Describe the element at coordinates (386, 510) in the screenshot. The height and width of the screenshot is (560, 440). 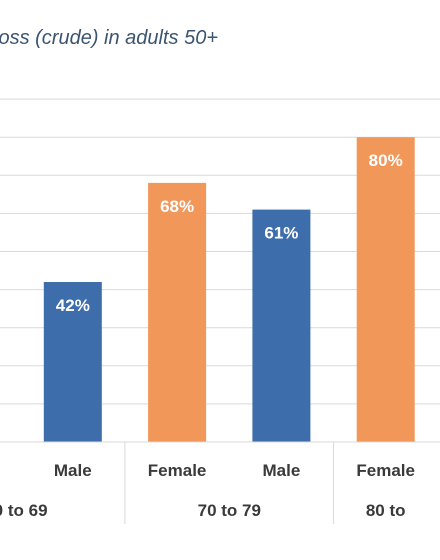
I see `group-label-2: 80 to` at that location.